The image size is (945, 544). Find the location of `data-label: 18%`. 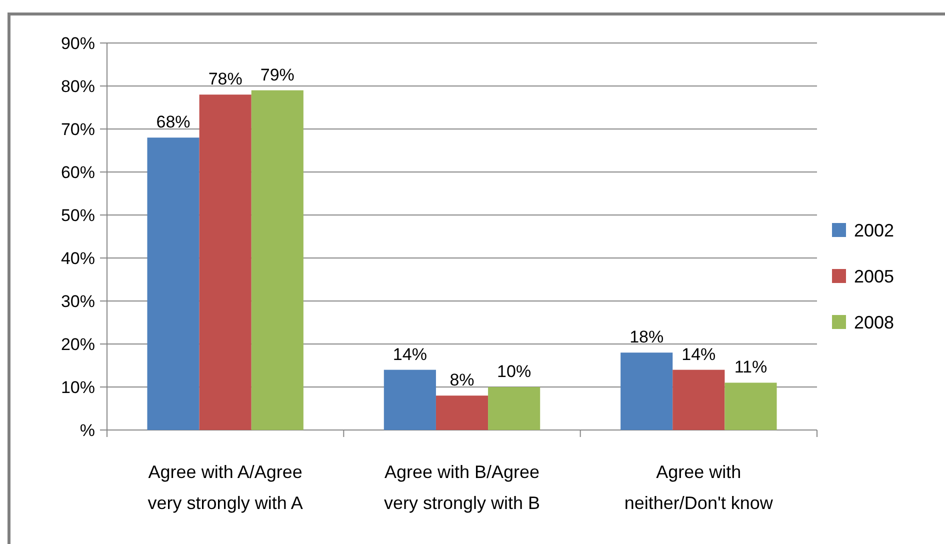

data-label: 18% is located at coordinates (647, 337).